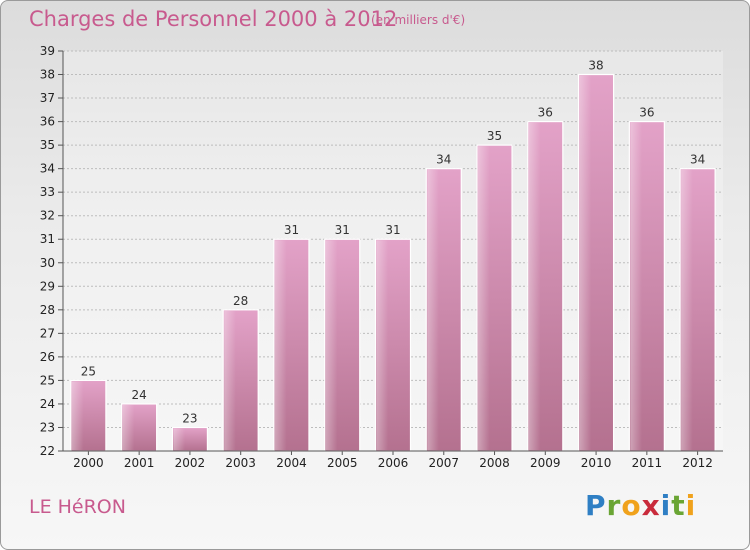 The image size is (750, 550). I want to click on x-tick-label: 2011, so click(647, 463).